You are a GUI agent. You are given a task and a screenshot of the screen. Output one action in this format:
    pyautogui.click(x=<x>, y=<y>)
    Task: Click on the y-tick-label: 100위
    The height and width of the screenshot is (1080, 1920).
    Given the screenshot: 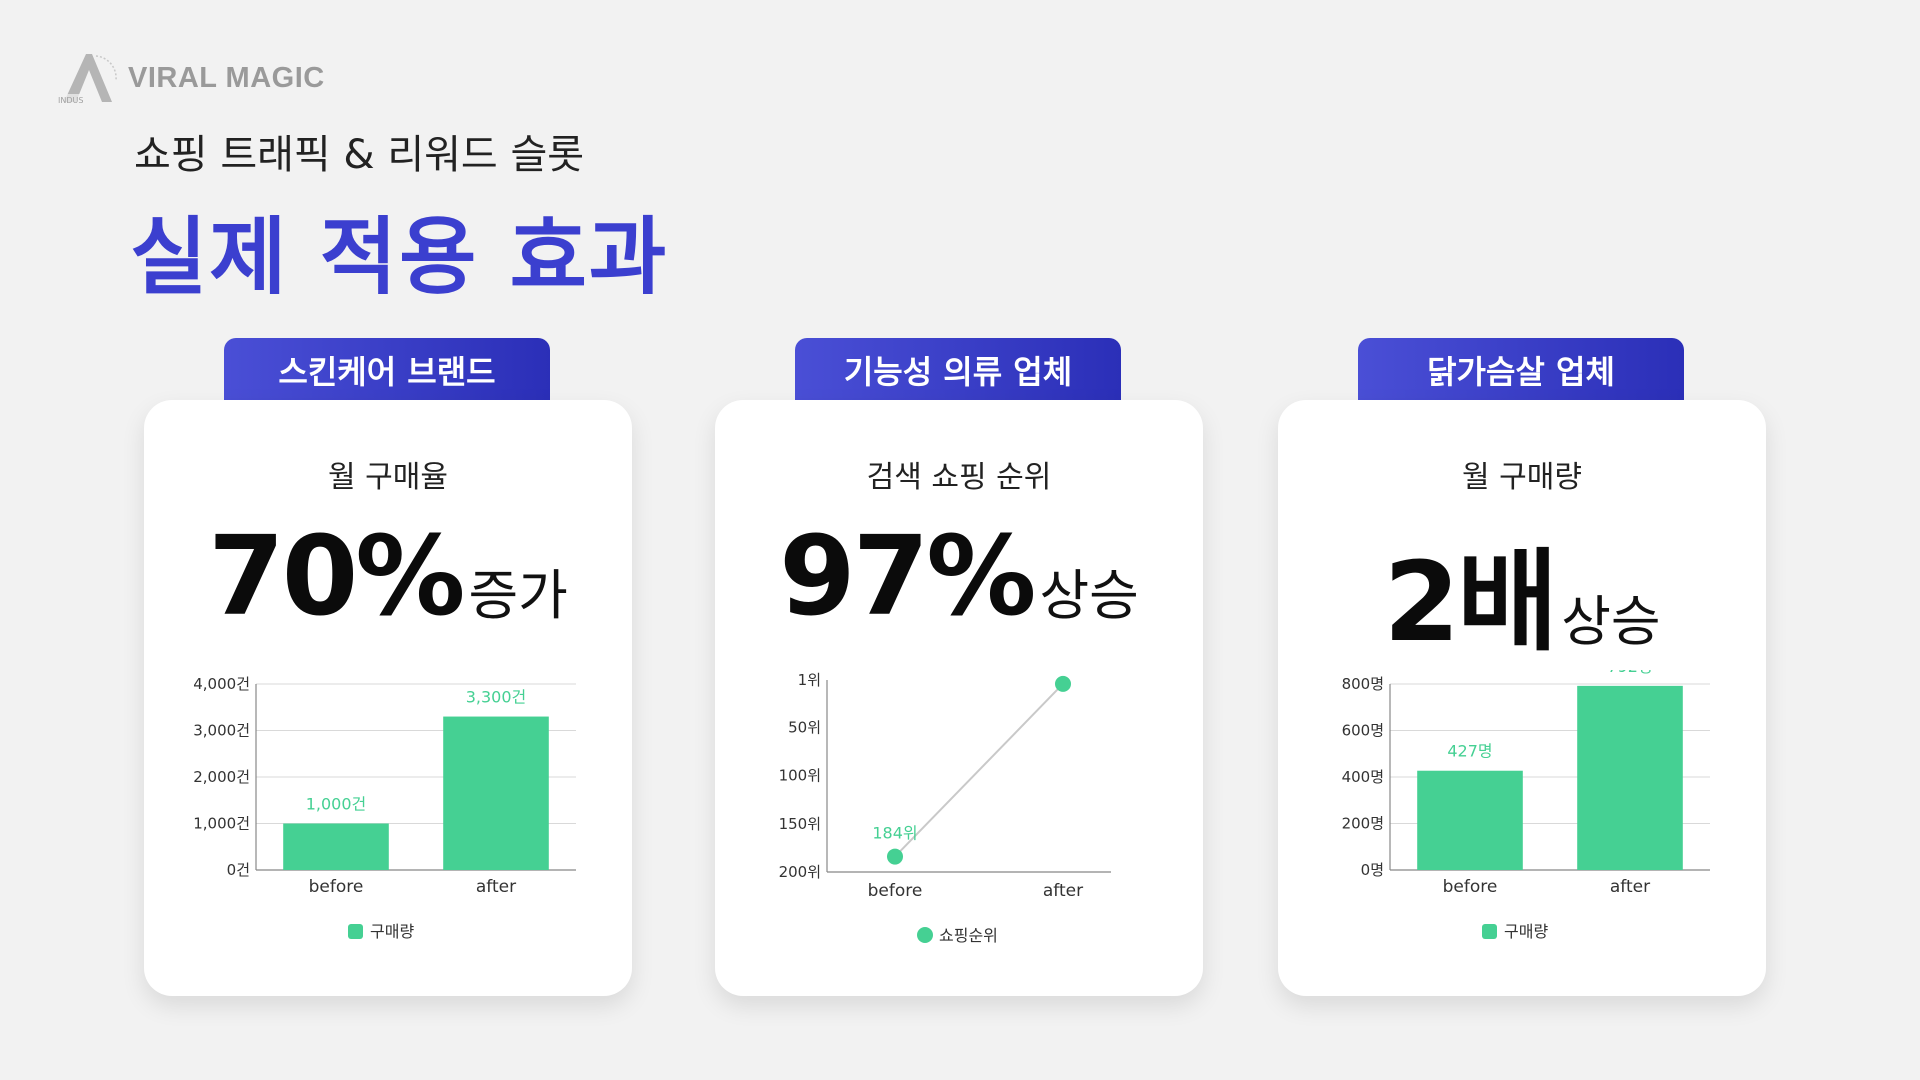 What is the action you would take?
    pyautogui.click(x=800, y=776)
    